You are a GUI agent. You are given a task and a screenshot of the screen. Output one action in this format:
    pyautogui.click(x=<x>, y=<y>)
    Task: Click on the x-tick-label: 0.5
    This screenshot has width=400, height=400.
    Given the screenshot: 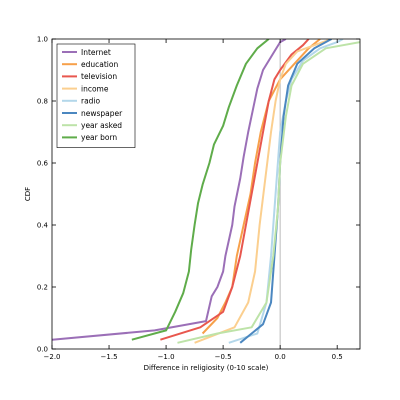 What is the action you would take?
    pyautogui.click(x=337, y=357)
    